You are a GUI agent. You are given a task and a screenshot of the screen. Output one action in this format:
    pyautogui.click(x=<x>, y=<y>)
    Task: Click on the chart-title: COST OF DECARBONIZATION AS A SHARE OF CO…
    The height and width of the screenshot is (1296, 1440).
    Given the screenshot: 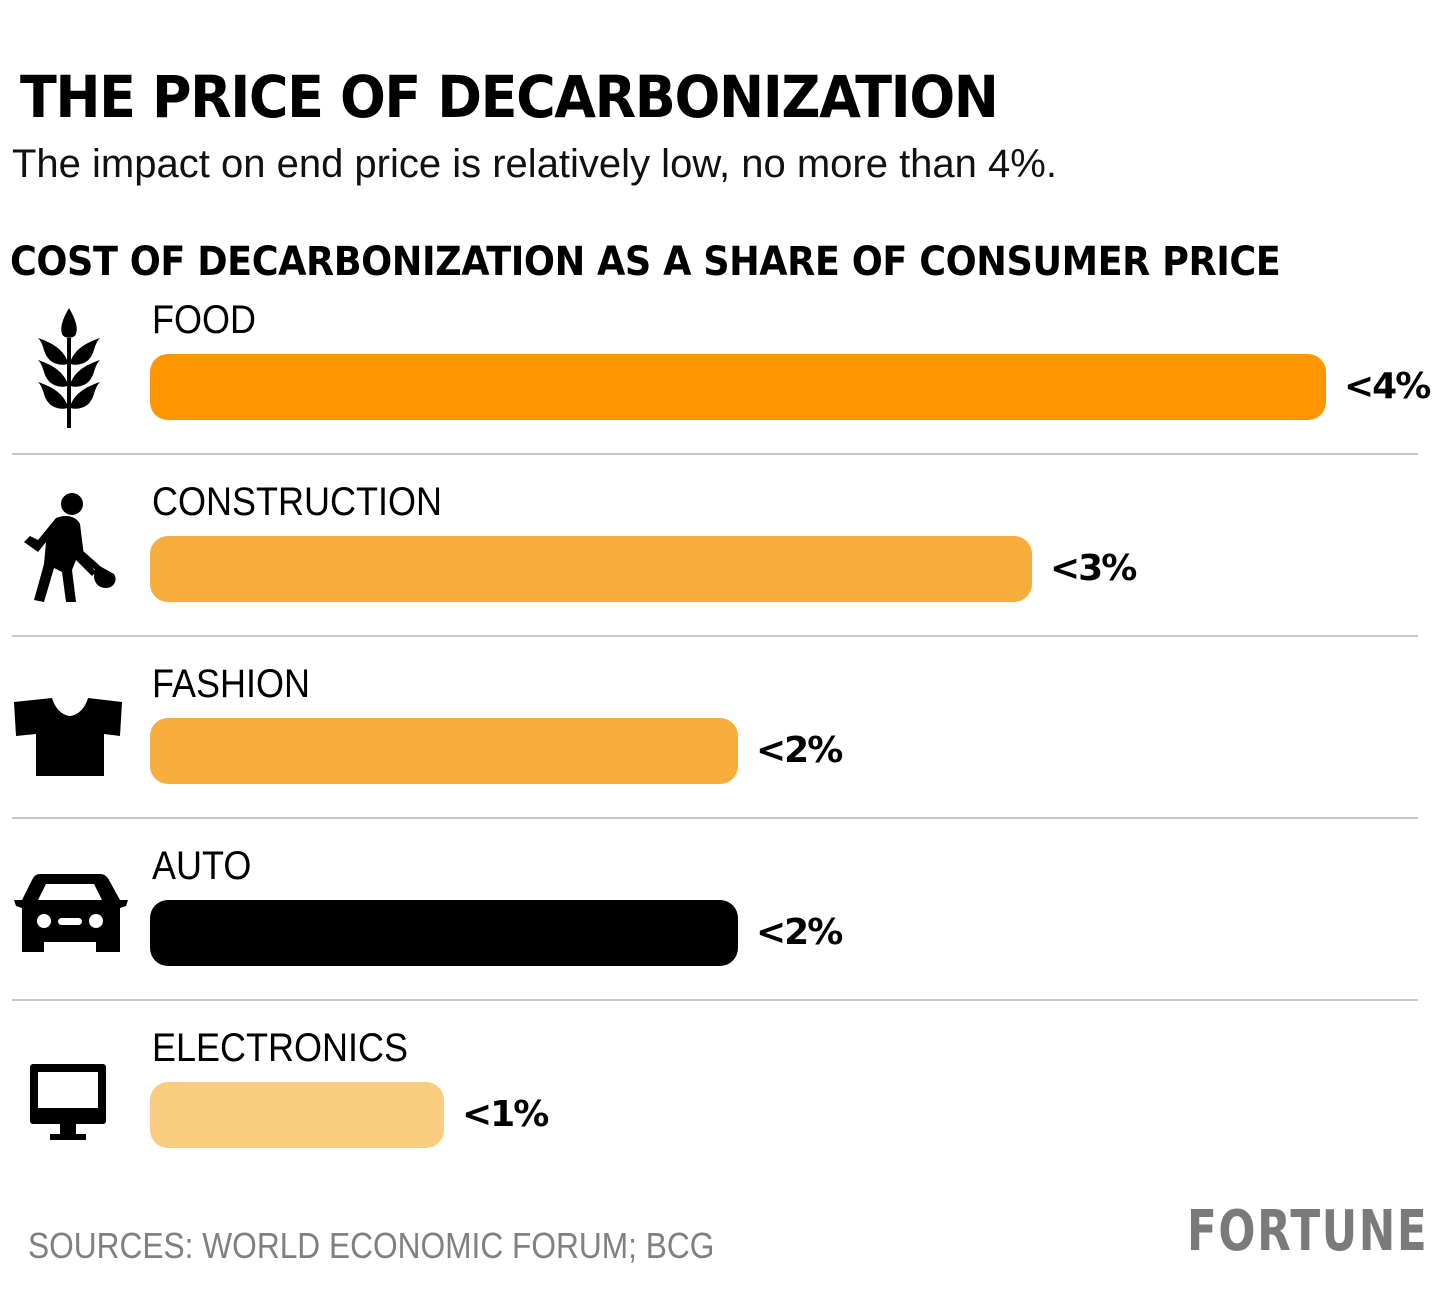 What is the action you would take?
    pyautogui.click(x=645, y=262)
    